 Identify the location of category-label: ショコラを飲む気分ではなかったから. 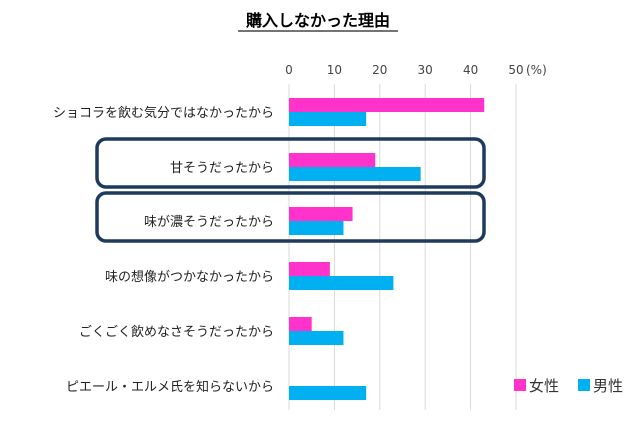
(163, 113).